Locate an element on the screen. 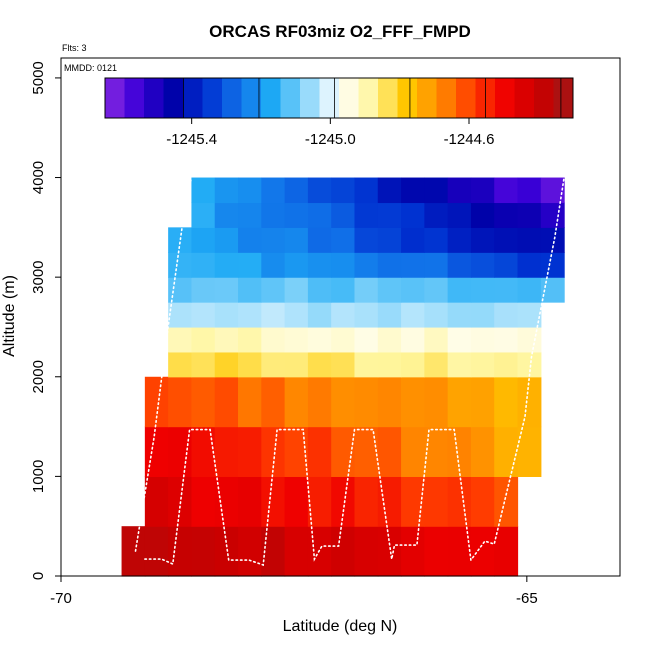  x-tick-label: -70 is located at coordinates (61, 598).